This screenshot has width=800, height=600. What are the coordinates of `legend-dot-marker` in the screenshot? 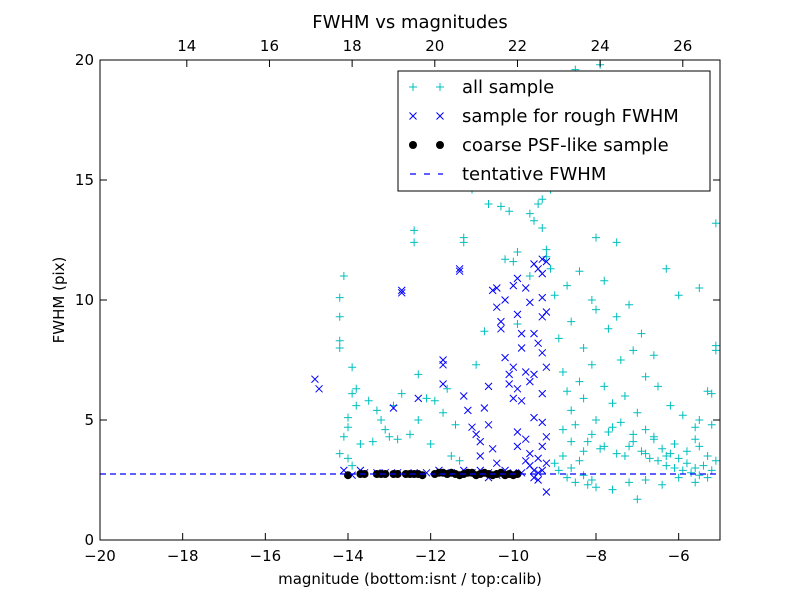 It's located at (440, 145).